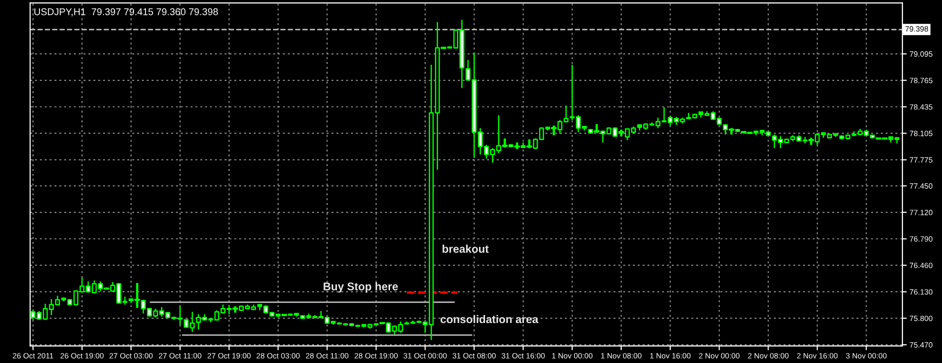 This screenshot has width=942, height=363. What do you see at coordinates (361, 287) in the screenshot?
I see `ref-line-label: Buy Stop here` at bounding box center [361, 287].